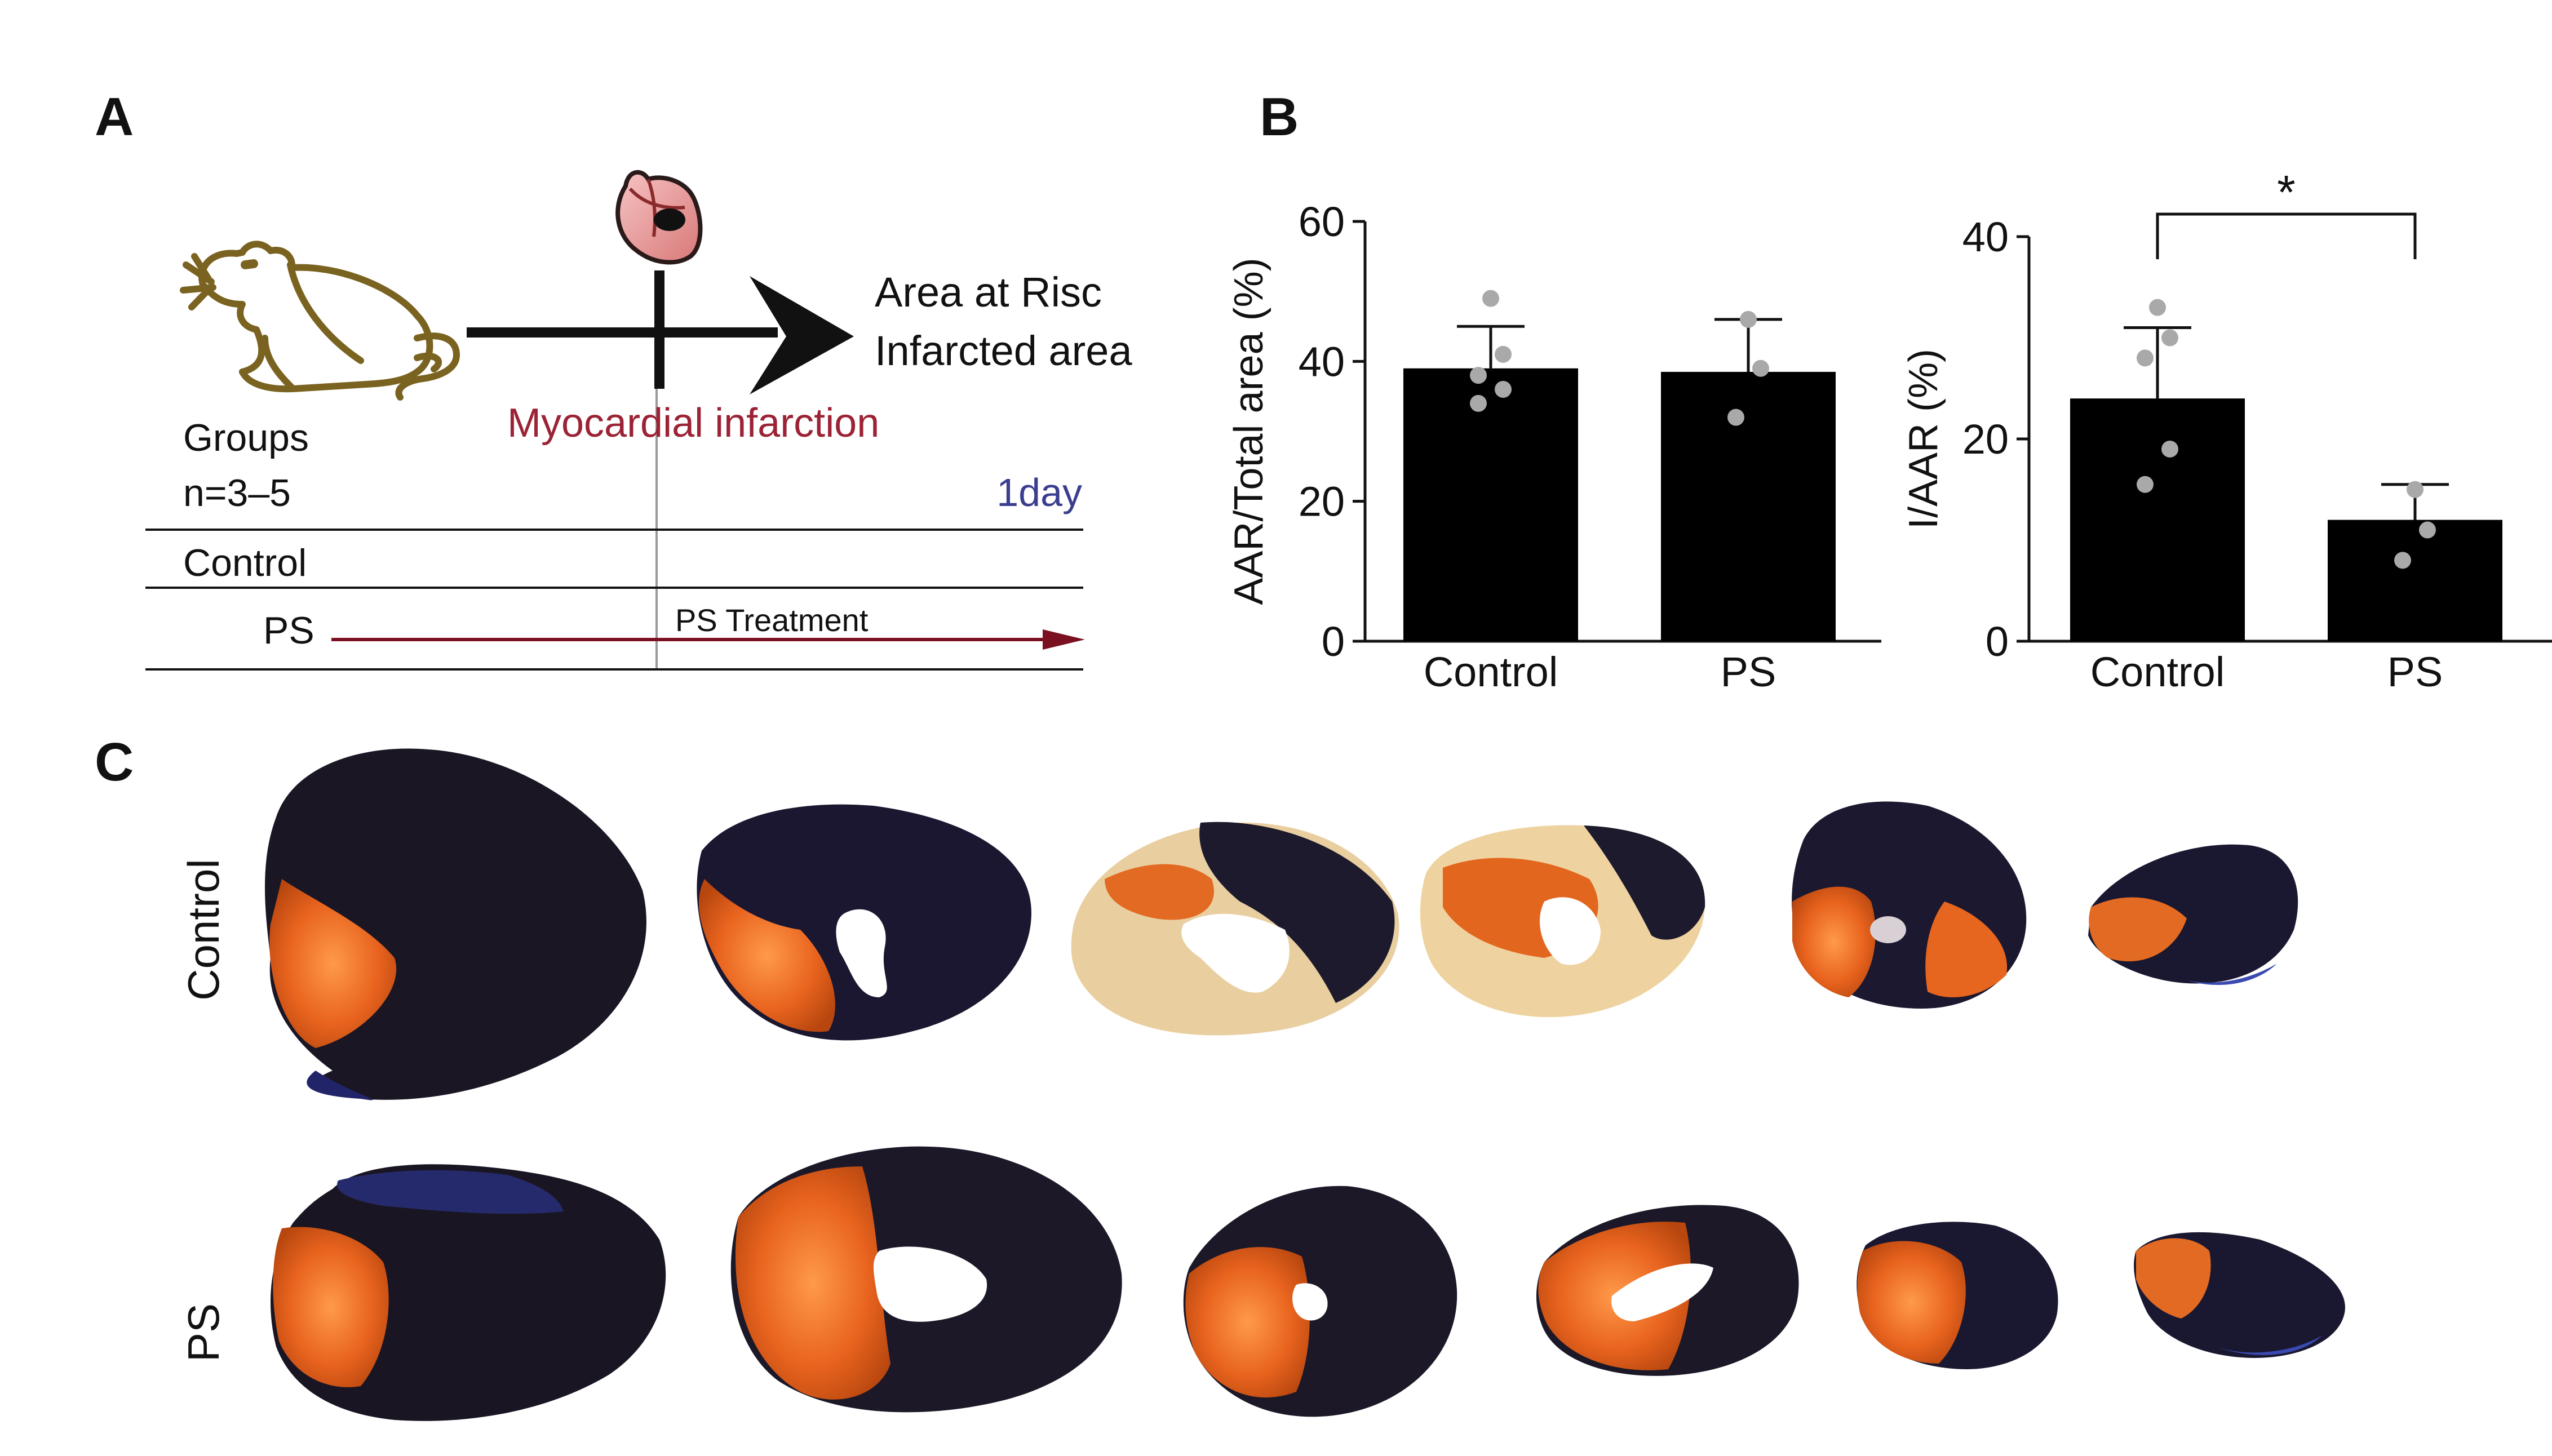 Image resolution: width=2552 pixels, height=1456 pixels. Describe the element at coordinates (988, 292) in the screenshot. I see `outcome-area-at-risk: Area at Risc` at that location.